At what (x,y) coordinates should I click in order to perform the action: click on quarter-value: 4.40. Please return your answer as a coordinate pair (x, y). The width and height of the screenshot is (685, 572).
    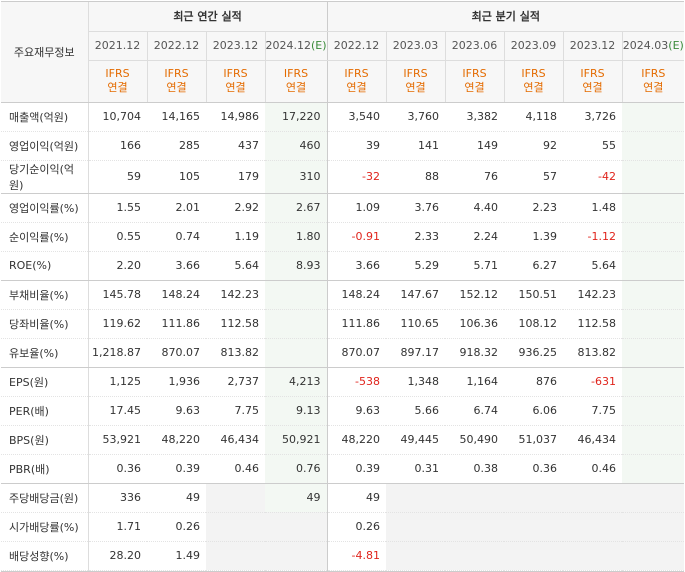
    Looking at the image, I should click on (475, 208).